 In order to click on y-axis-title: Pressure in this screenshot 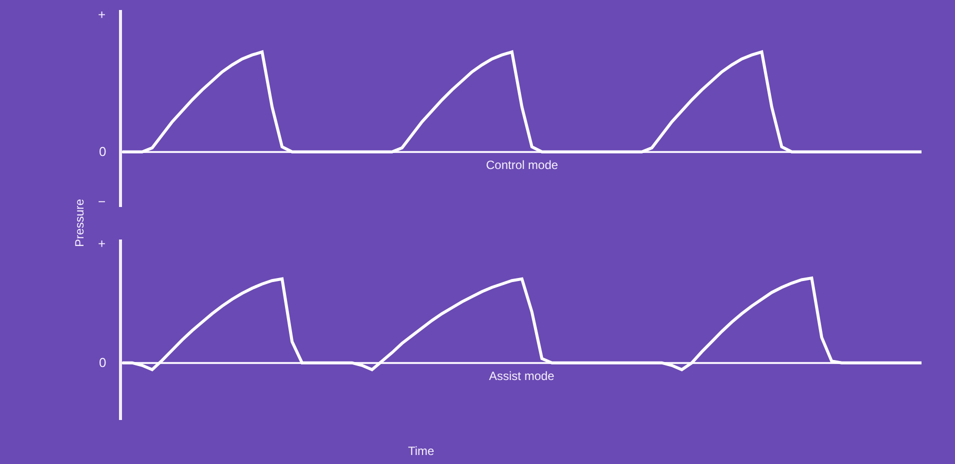, I will do `click(79, 222)`.